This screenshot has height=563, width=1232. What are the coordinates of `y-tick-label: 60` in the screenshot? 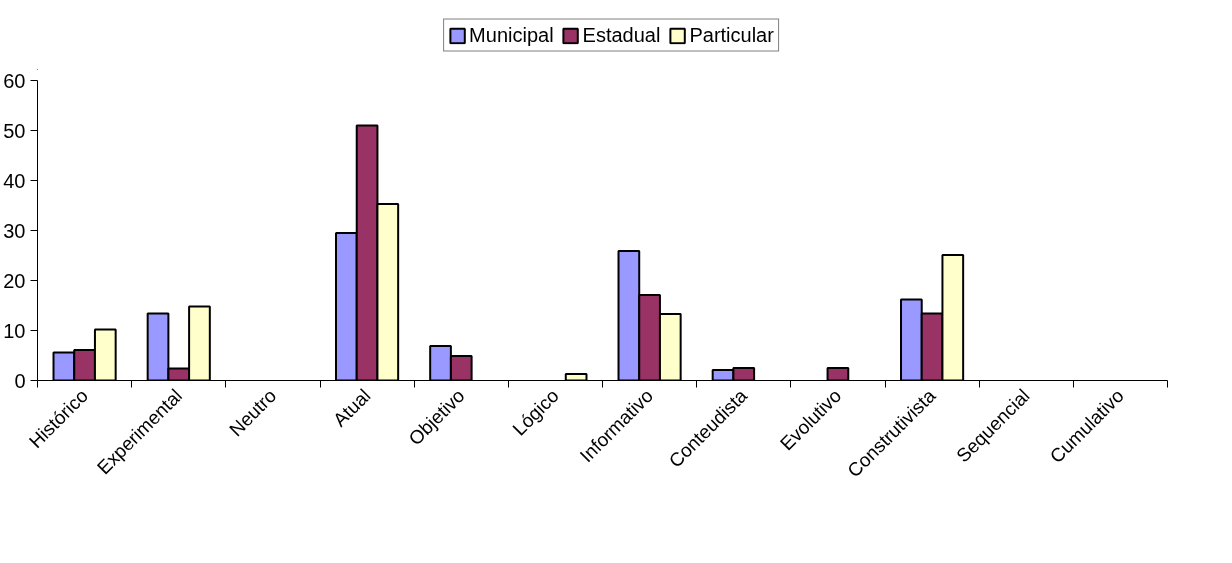 It's located at (14, 80).